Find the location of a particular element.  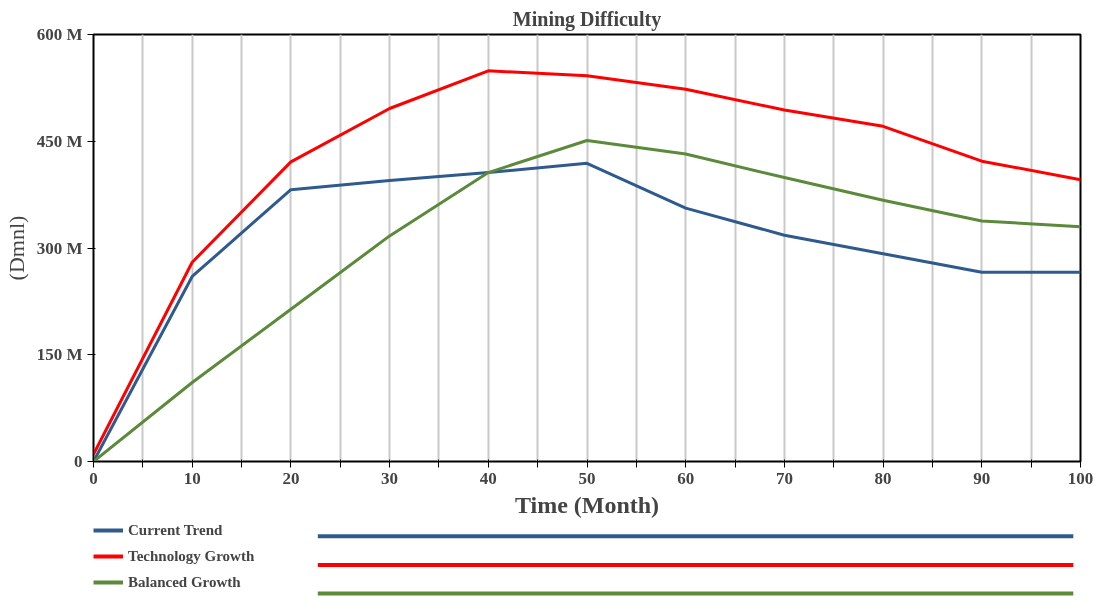

legend-label: Technology Growth is located at coordinates (191, 556).